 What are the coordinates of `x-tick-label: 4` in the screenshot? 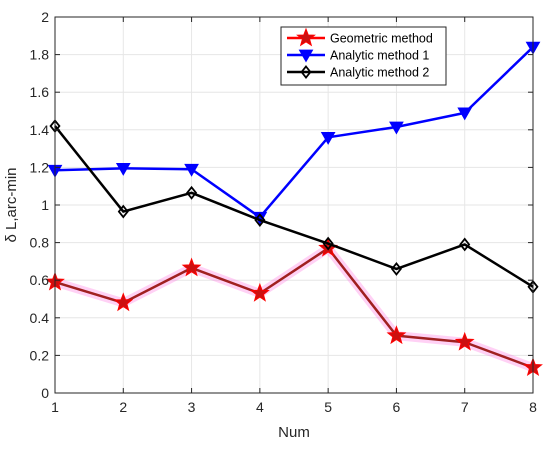 It's located at (260, 407).